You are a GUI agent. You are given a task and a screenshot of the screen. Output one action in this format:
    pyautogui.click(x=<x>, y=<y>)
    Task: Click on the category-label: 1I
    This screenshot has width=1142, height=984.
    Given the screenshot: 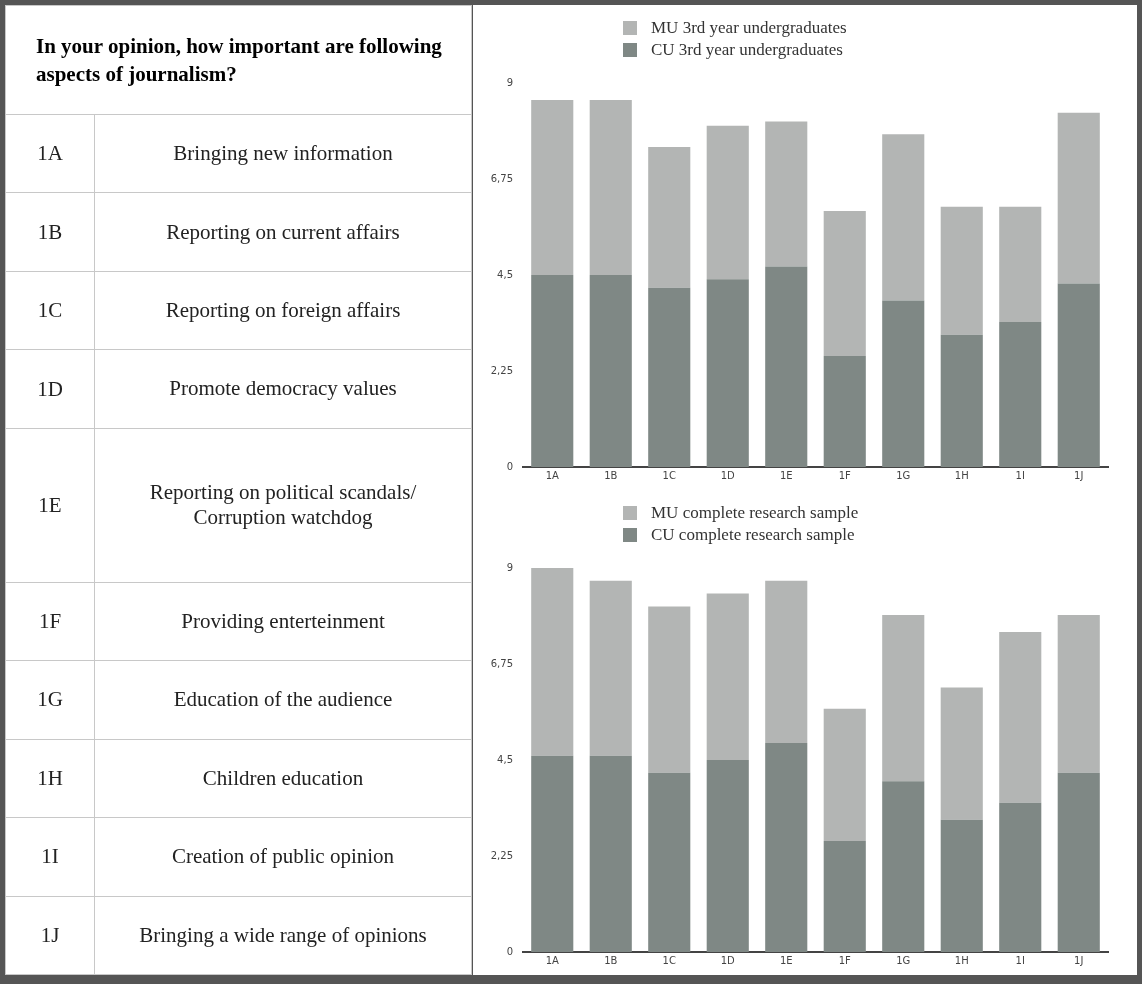 What is the action you would take?
    pyautogui.click(x=50, y=857)
    